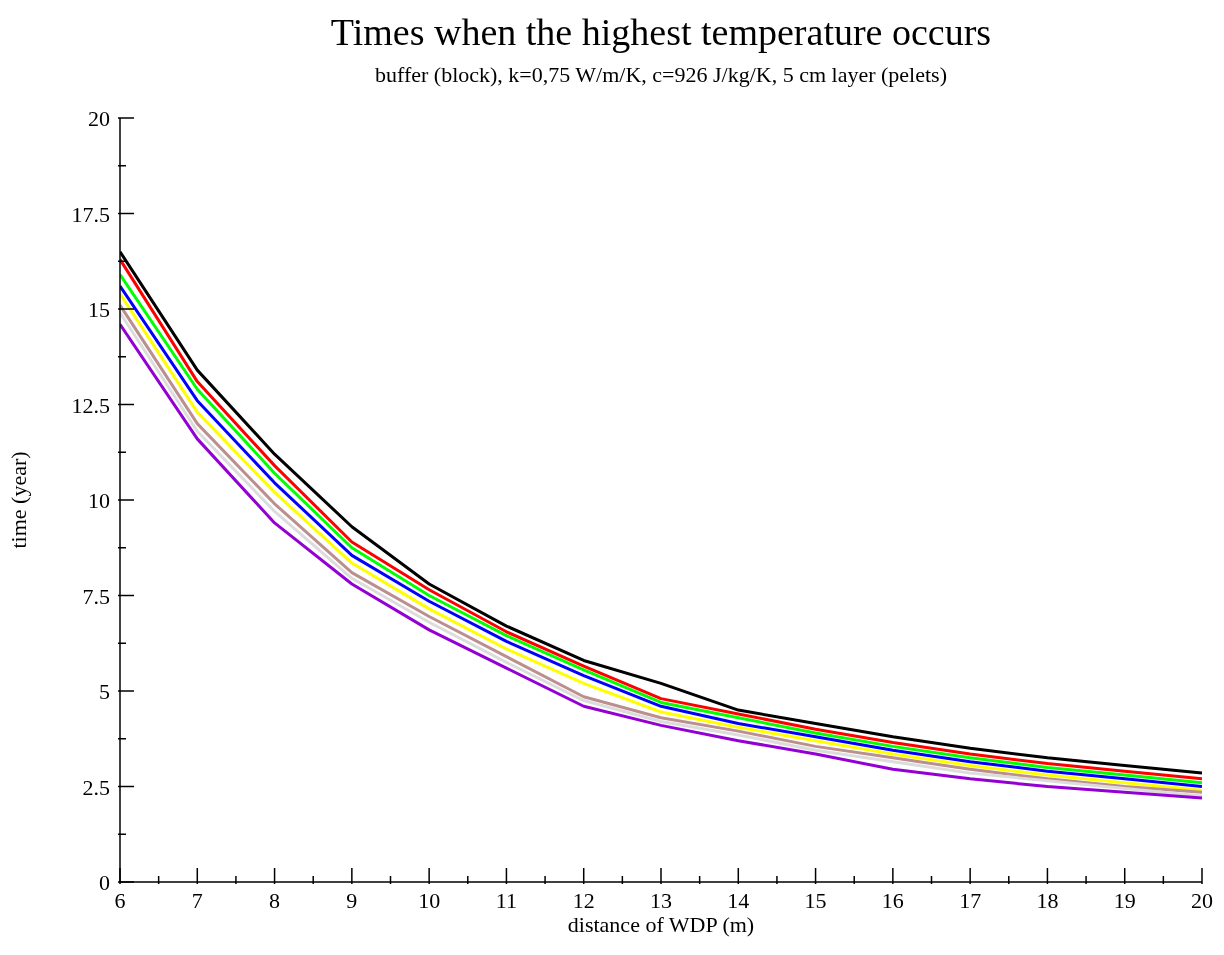 The width and height of the screenshot is (1224, 955). Describe the element at coordinates (815, 900) in the screenshot. I see `x-tick-label: 15` at that location.